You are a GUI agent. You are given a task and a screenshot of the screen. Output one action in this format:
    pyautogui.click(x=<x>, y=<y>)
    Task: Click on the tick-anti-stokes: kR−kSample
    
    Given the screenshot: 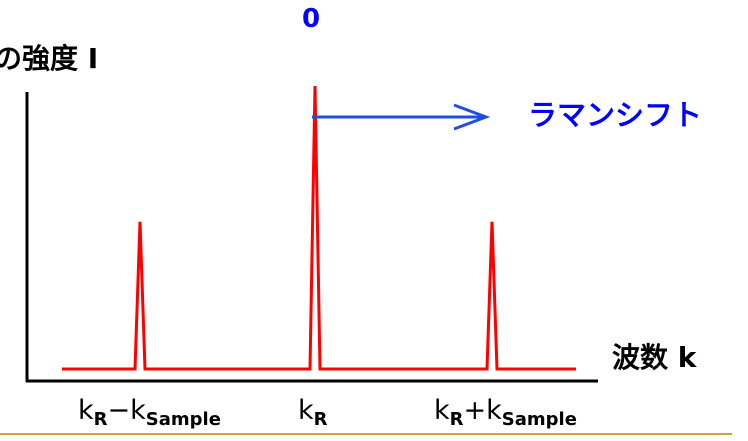 What is the action you would take?
    pyautogui.click(x=149, y=412)
    